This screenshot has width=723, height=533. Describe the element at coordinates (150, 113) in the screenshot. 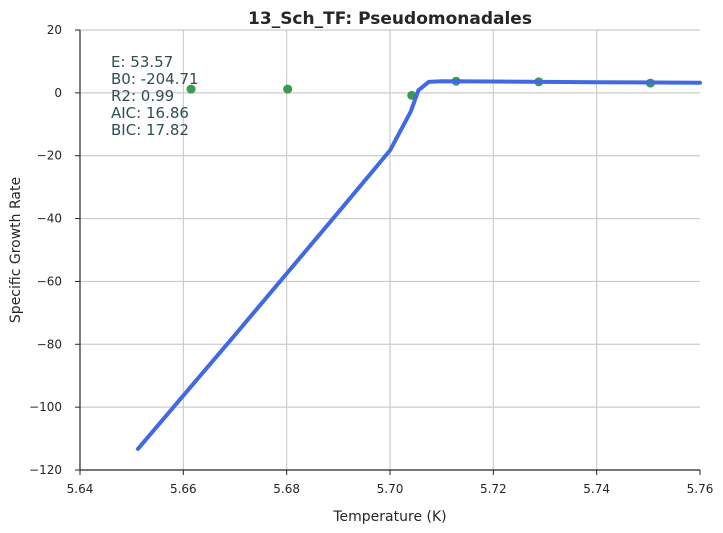

I see `stat-aic: AIC: 16.86` at that location.